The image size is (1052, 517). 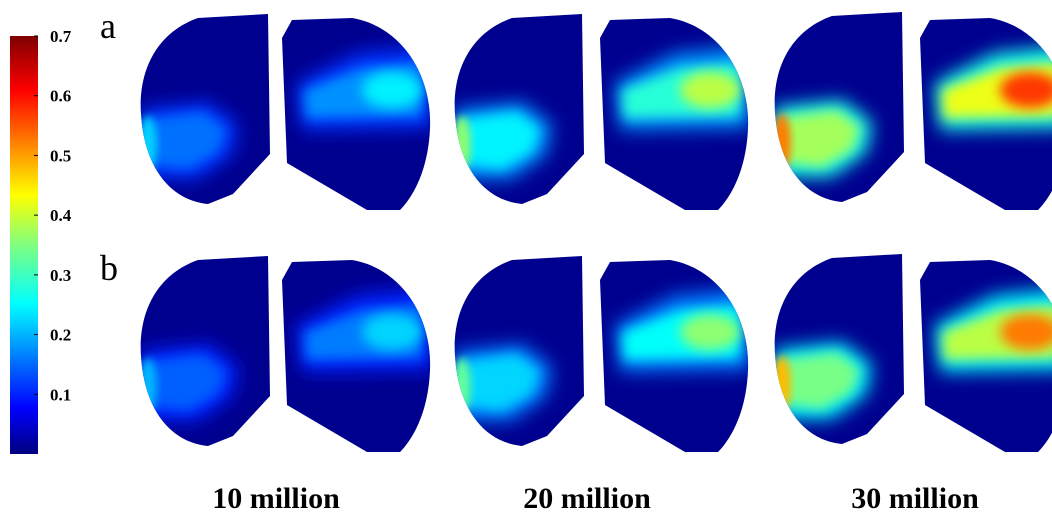 What do you see at coordinates (108, 26) in the screenshot?
I see `row-label-a: a` at bounding box center [108, 26].